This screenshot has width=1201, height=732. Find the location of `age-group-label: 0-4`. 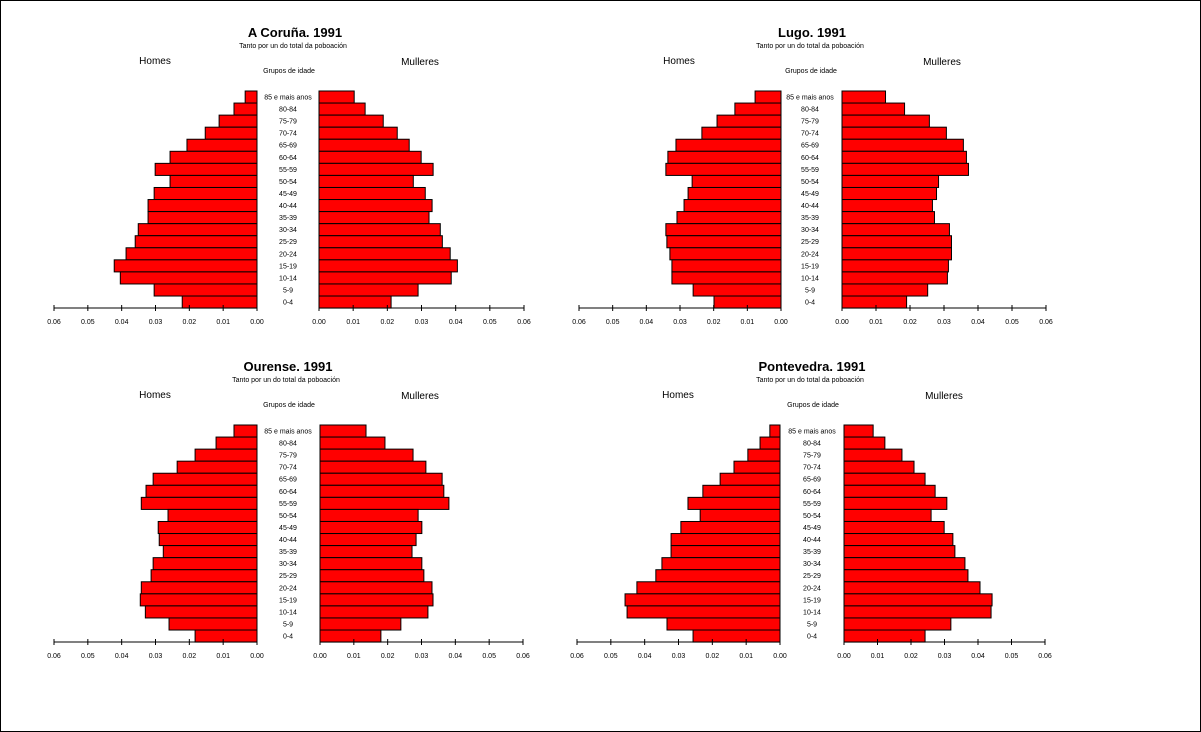

age-group-label: 0-4 is located at coordinates (288, 637).